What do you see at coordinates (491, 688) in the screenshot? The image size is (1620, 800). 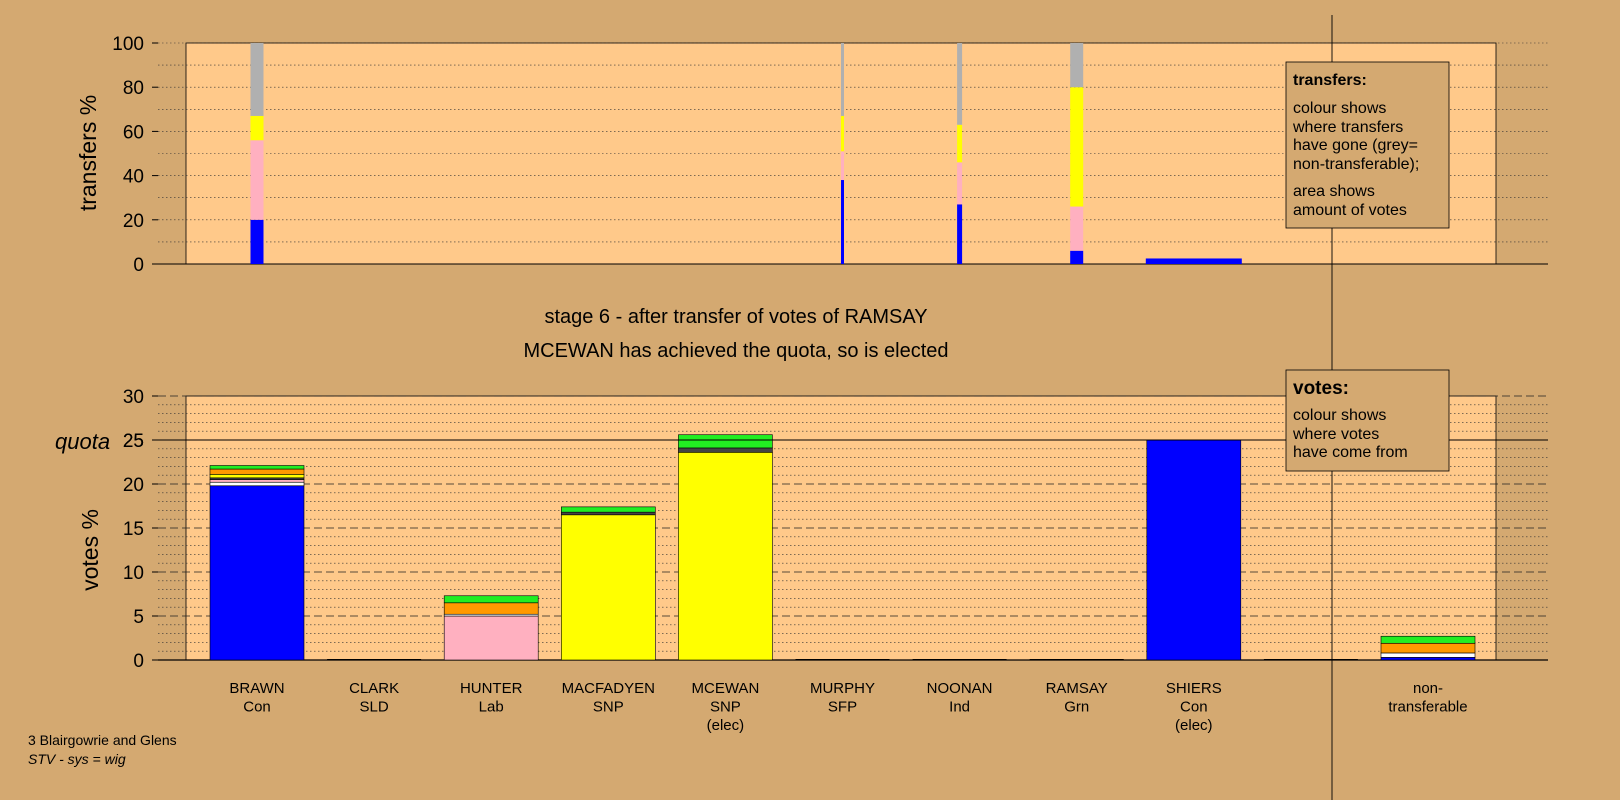 I see `candidate-name-label: HUNTER` at bounding box center [491, 688].